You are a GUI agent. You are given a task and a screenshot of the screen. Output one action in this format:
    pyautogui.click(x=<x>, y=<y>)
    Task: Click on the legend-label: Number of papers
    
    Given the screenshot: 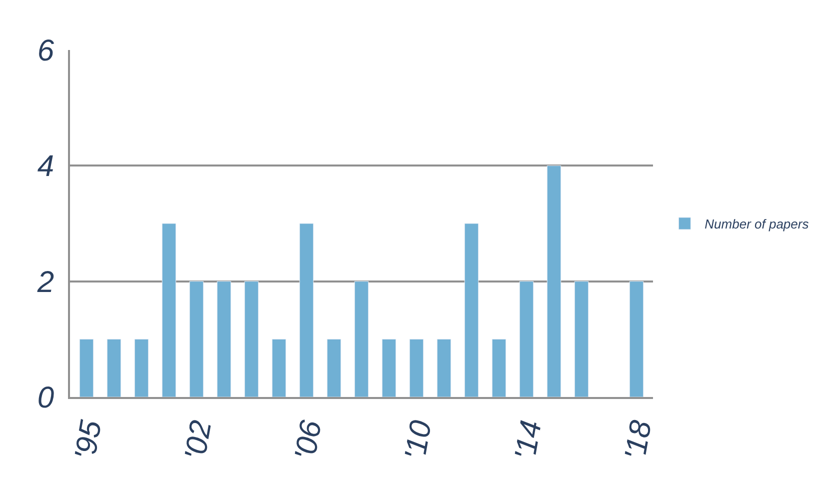 What is the action you would take?
    pyautogui.click(x=757, y=224)
    